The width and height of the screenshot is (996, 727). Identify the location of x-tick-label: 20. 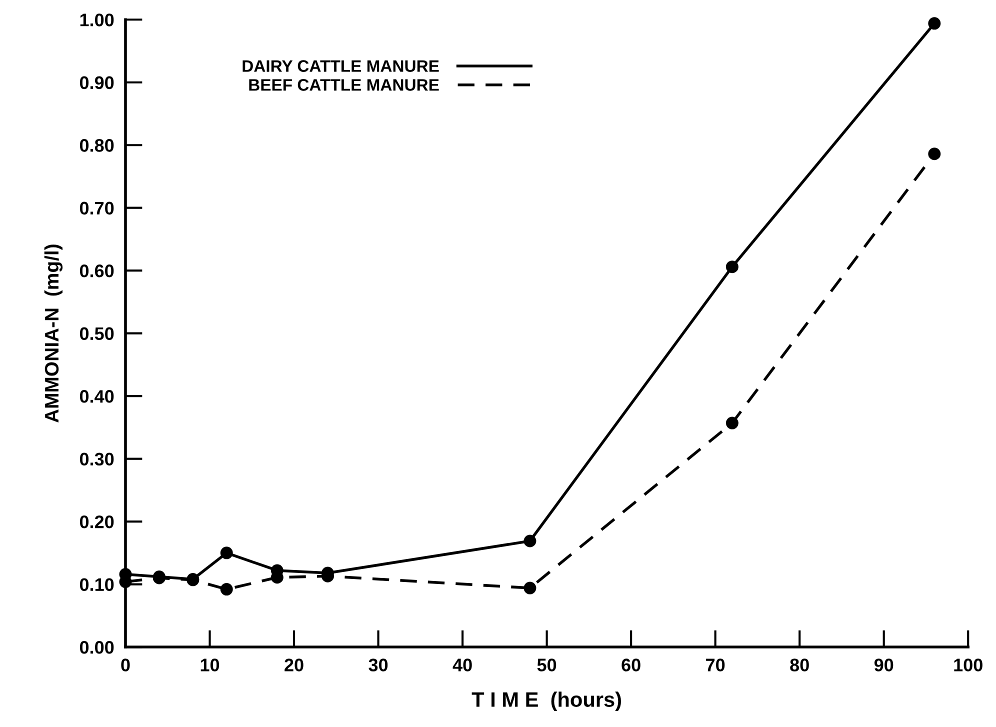
(294, 665).